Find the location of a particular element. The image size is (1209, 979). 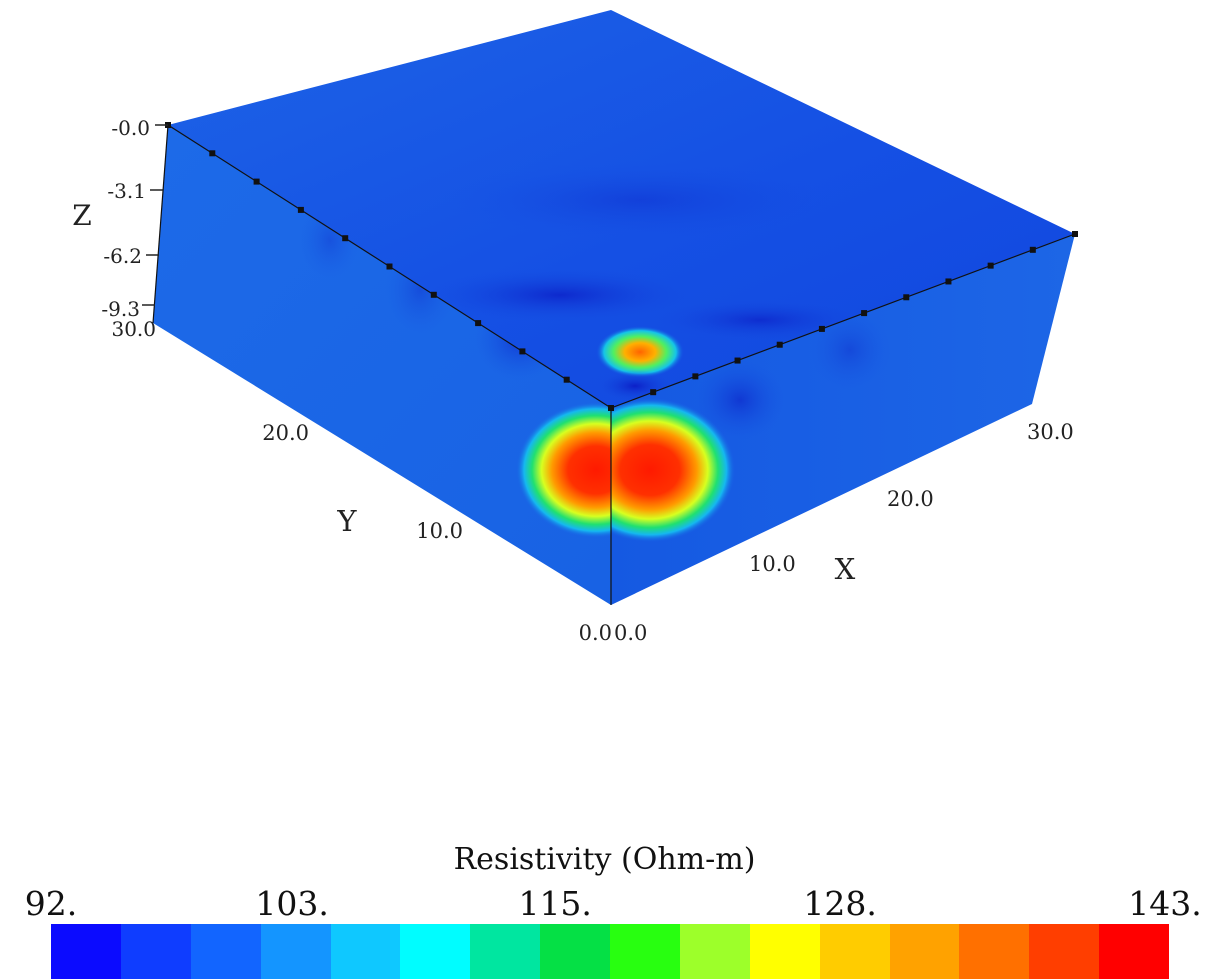

axis-ticks is located at coordinates (155, 215).